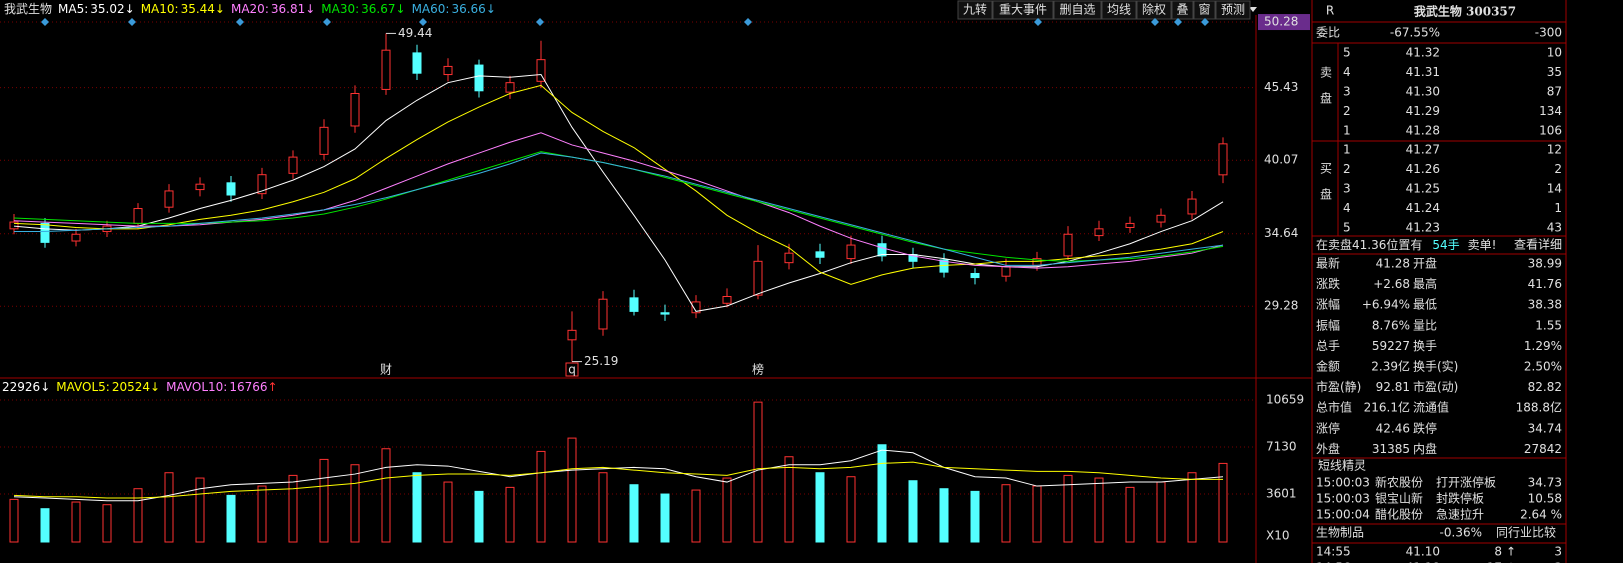 This screenshot has width=1623, height=563. Describe the element at coordinates (1386, 305) in the screenshot. I see `stat-value: +6.94%` at that location.